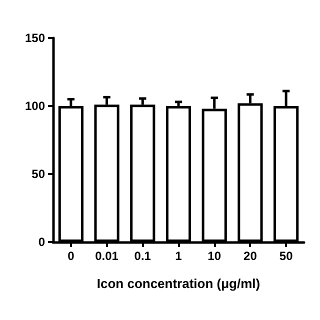  What do you see at coordinates (215, 256) in the screenshot?
I see `x-tick-label: 10` at bounding box center [215, 256].